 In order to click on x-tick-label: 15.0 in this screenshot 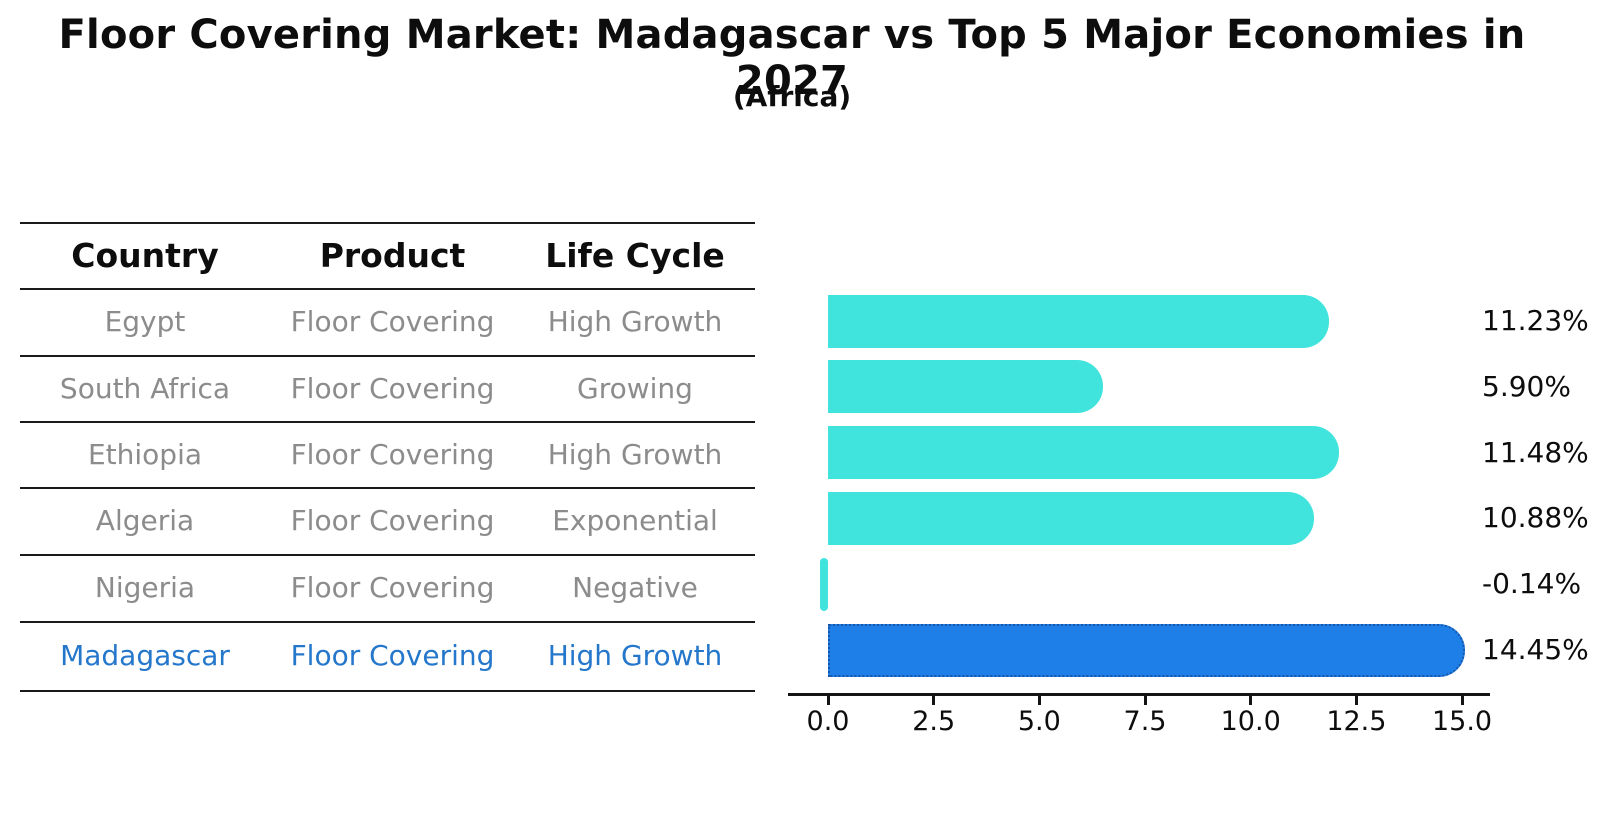, I will do `click(1462, 721)`.